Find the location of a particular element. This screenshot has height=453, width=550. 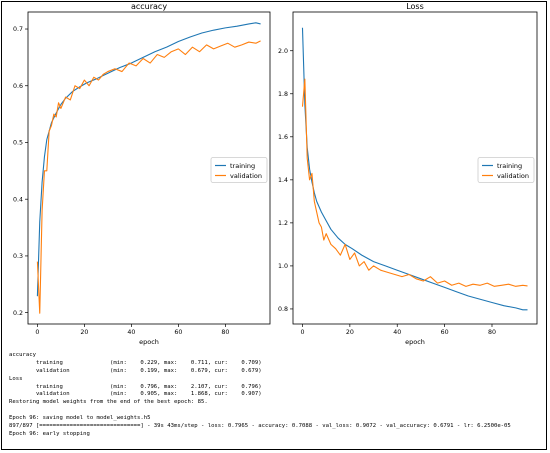

y-tick-label: 0.6 is located at coordinates (18, 86).